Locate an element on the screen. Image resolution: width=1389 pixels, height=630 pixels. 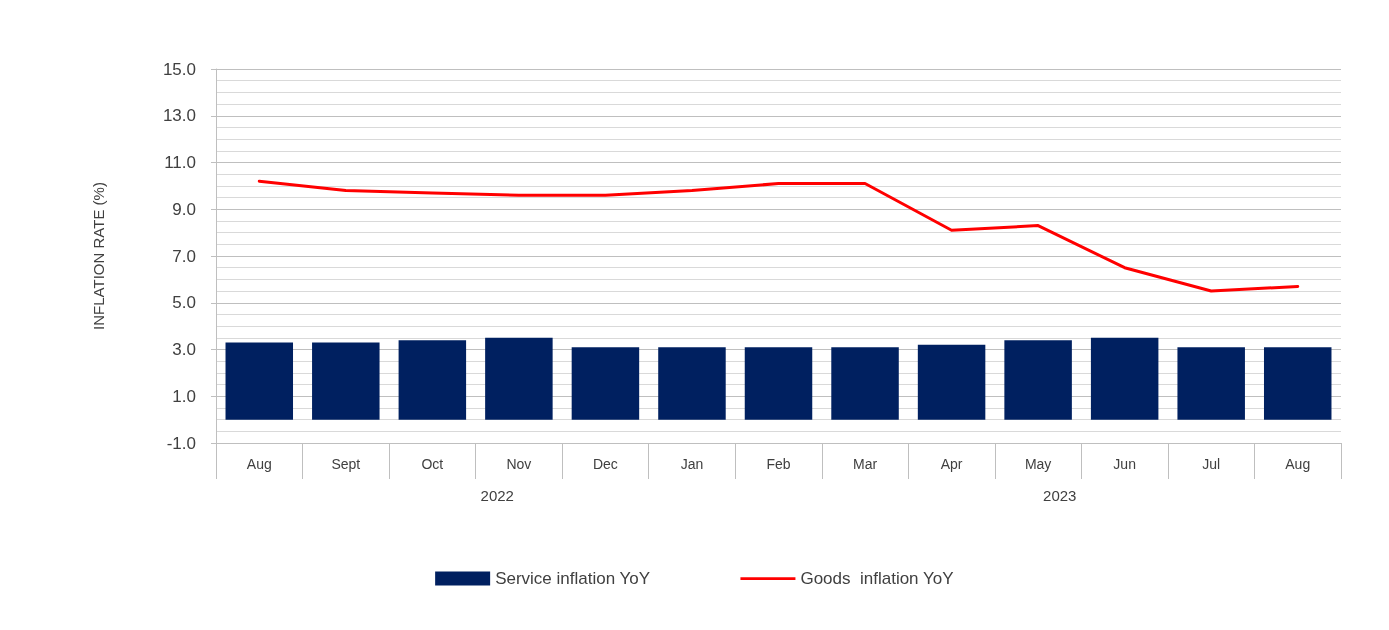
text: 2023 is located at coordinates (1060, 495).